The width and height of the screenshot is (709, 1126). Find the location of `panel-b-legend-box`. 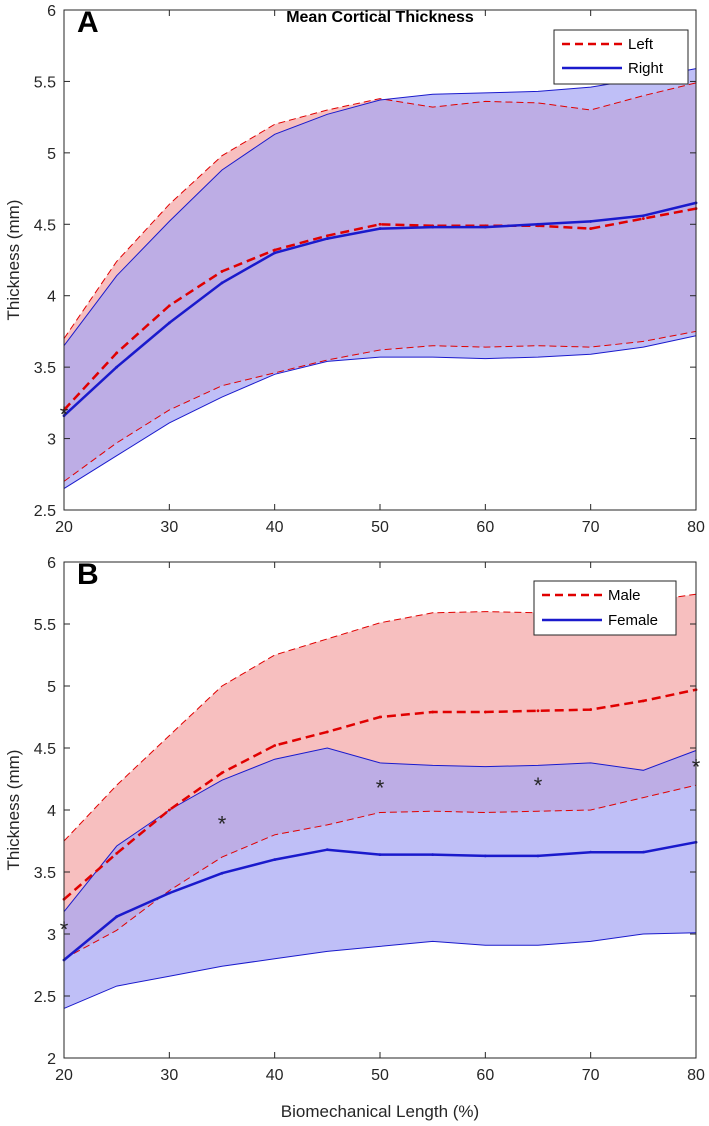

panel-b-legend-box is located at coordinates (605, 608).